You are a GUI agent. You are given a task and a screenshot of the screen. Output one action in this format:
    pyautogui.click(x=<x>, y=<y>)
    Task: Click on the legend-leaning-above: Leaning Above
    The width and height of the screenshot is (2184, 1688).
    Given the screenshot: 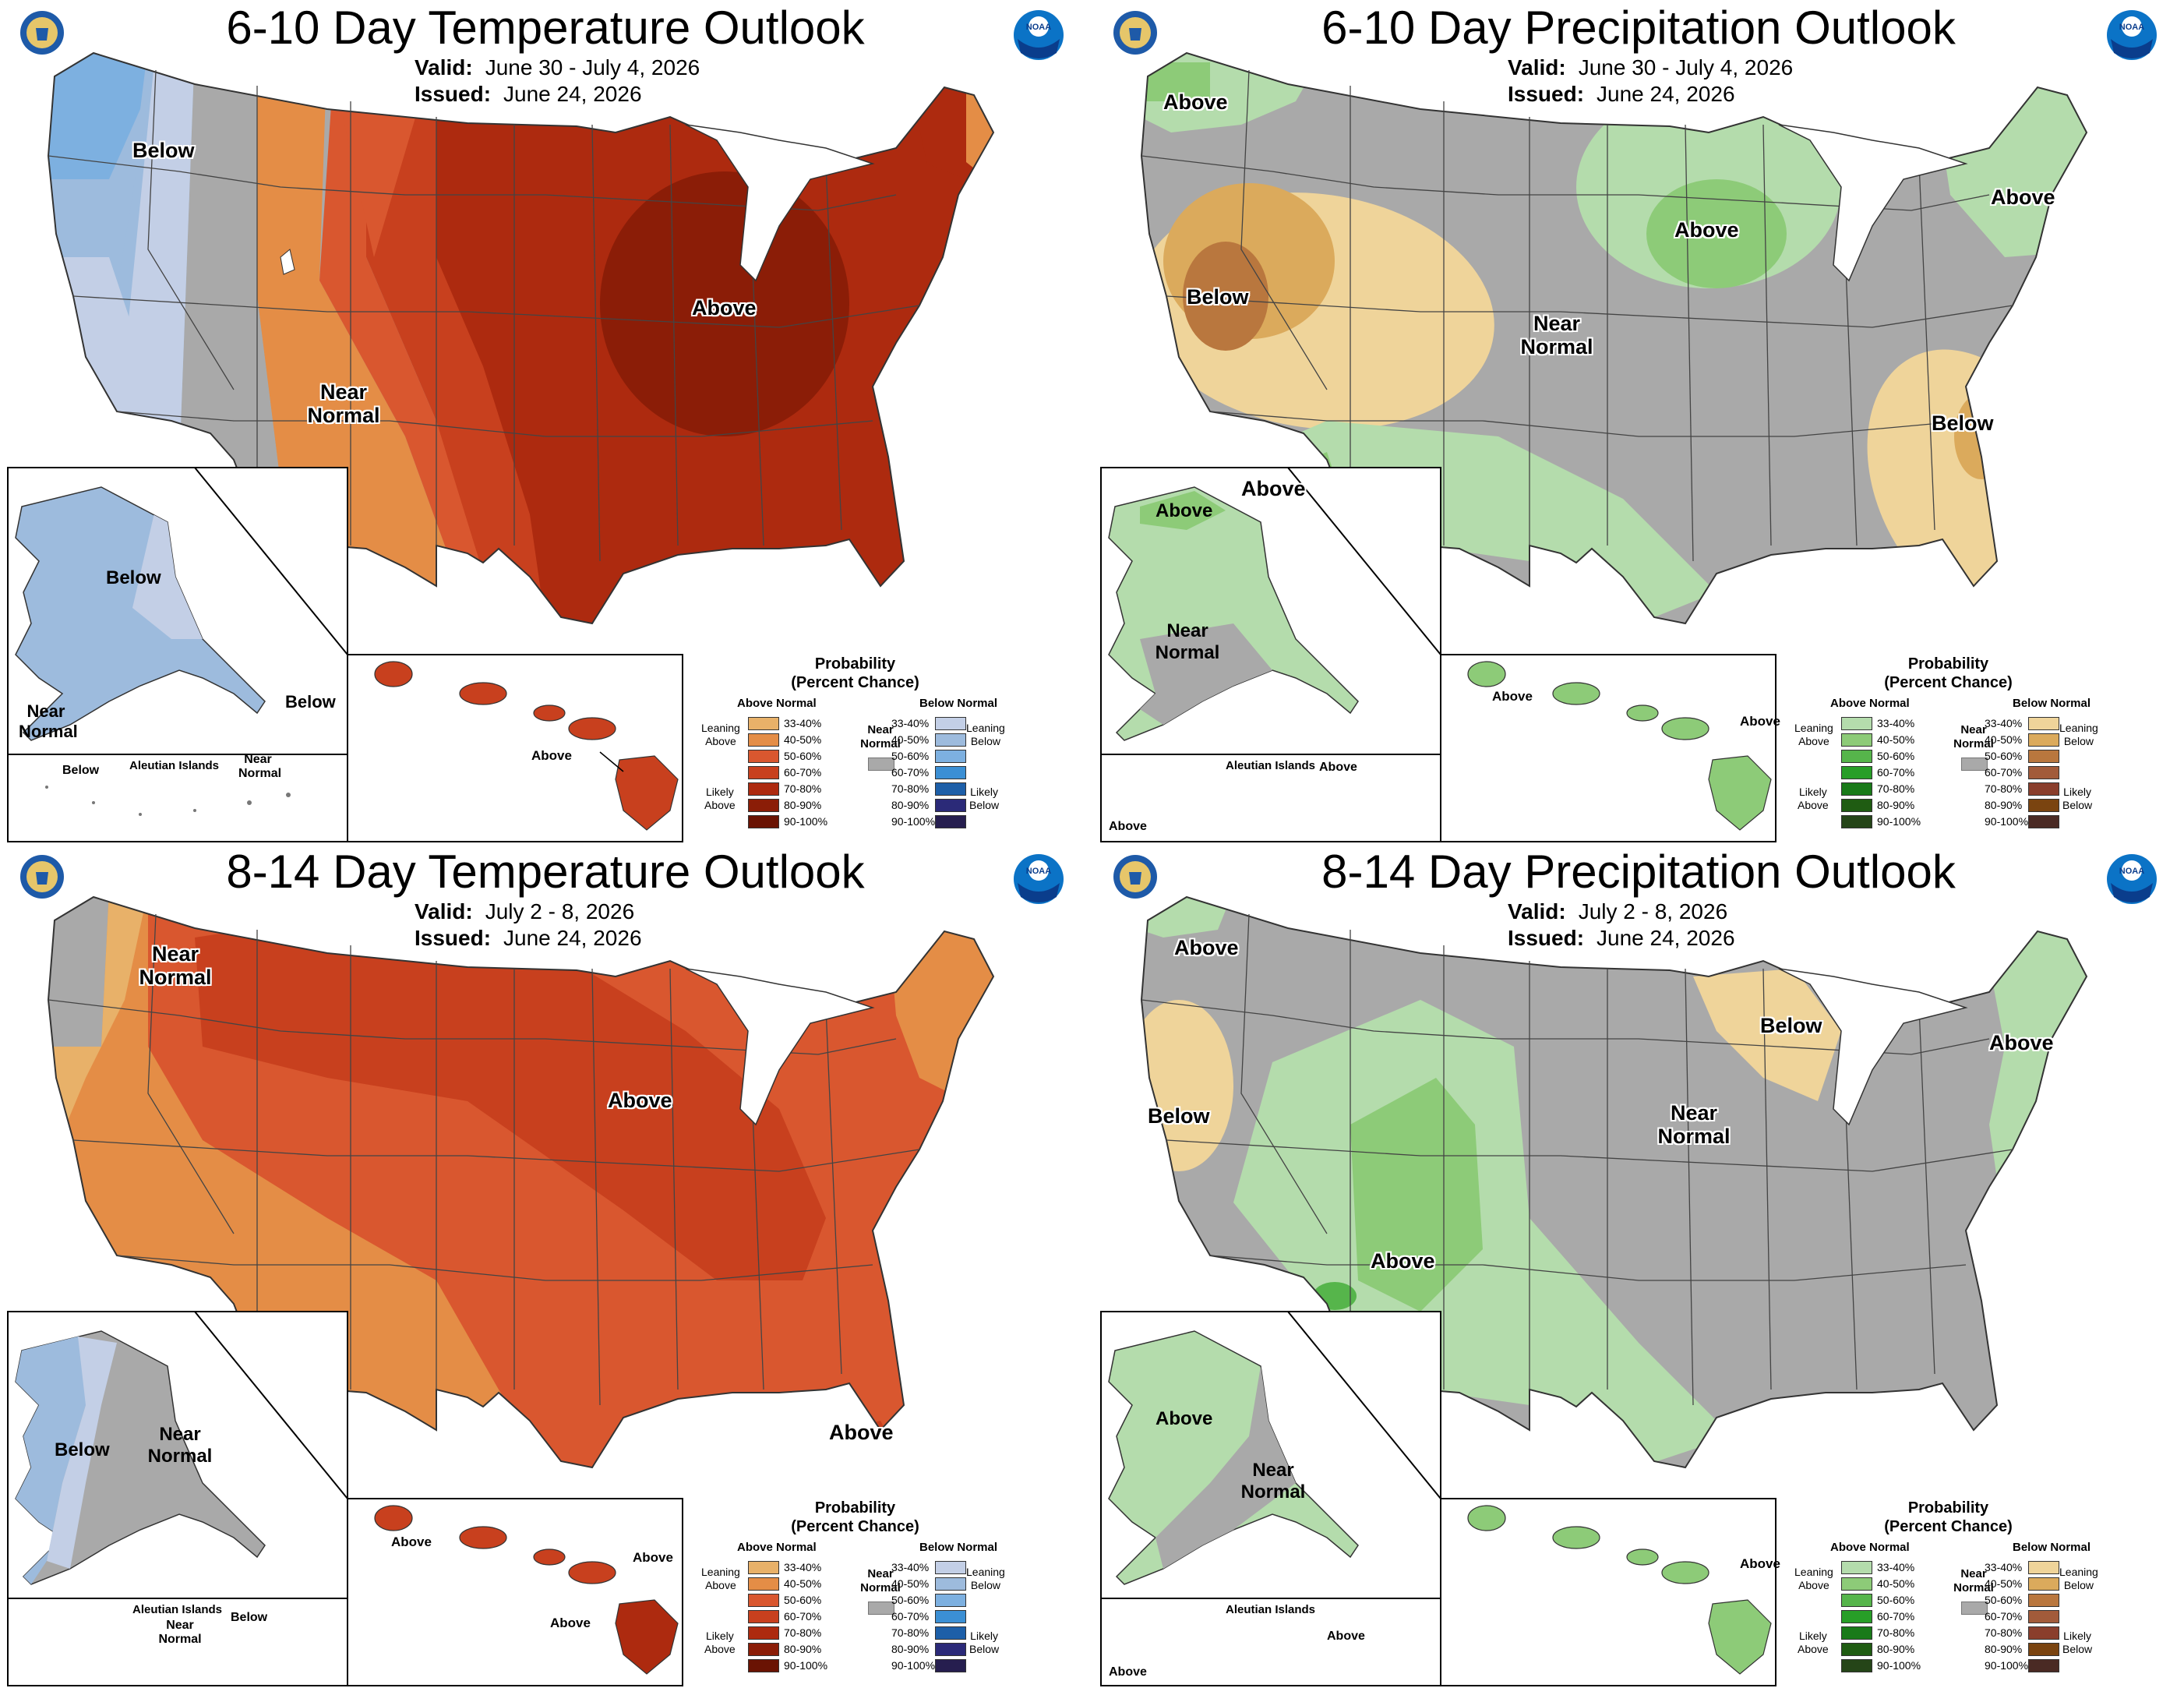 What is the action you would take?
    pyautogui.click(x=1813, y=734)
    